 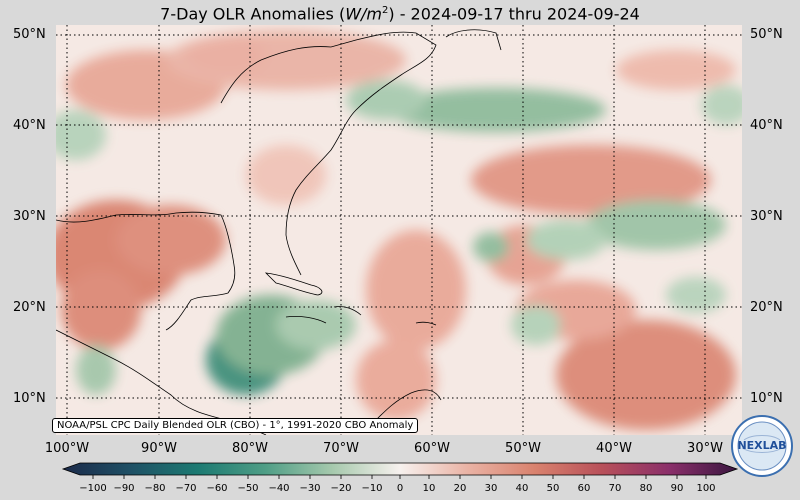 What do you see at coordinates (766, 125) in the screenshot?
I see `lat-label-right: 40°N` at bounding box center [766, 125].